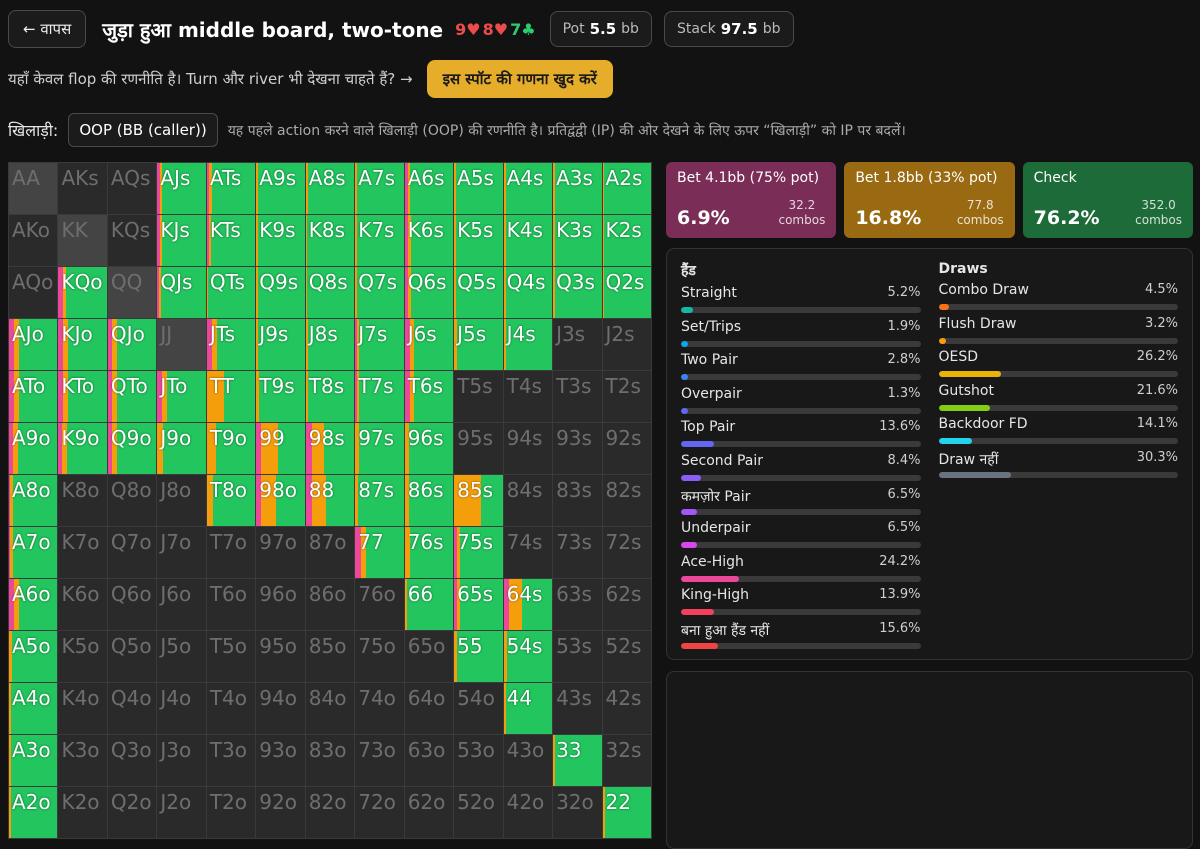  Describe the element at coordinates (929, 200) in the screenshot. I see `bet-small-card: Bet 1.8bb (33% pot) 16.8% 77.8 combos` at that location.